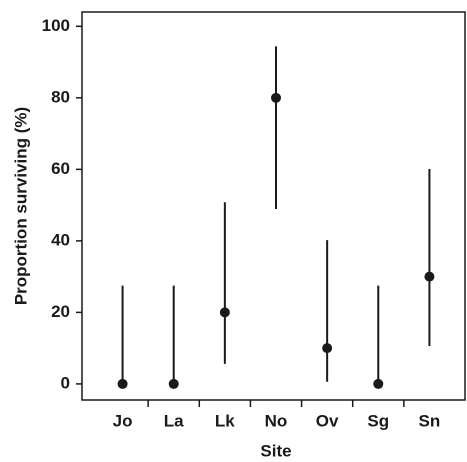 Image resolution: width=467 pixels, height=462 pixels. Describe the element at coordinates (378, 420) in the screenshot. I see `x-tick-label: Sg` at that location.